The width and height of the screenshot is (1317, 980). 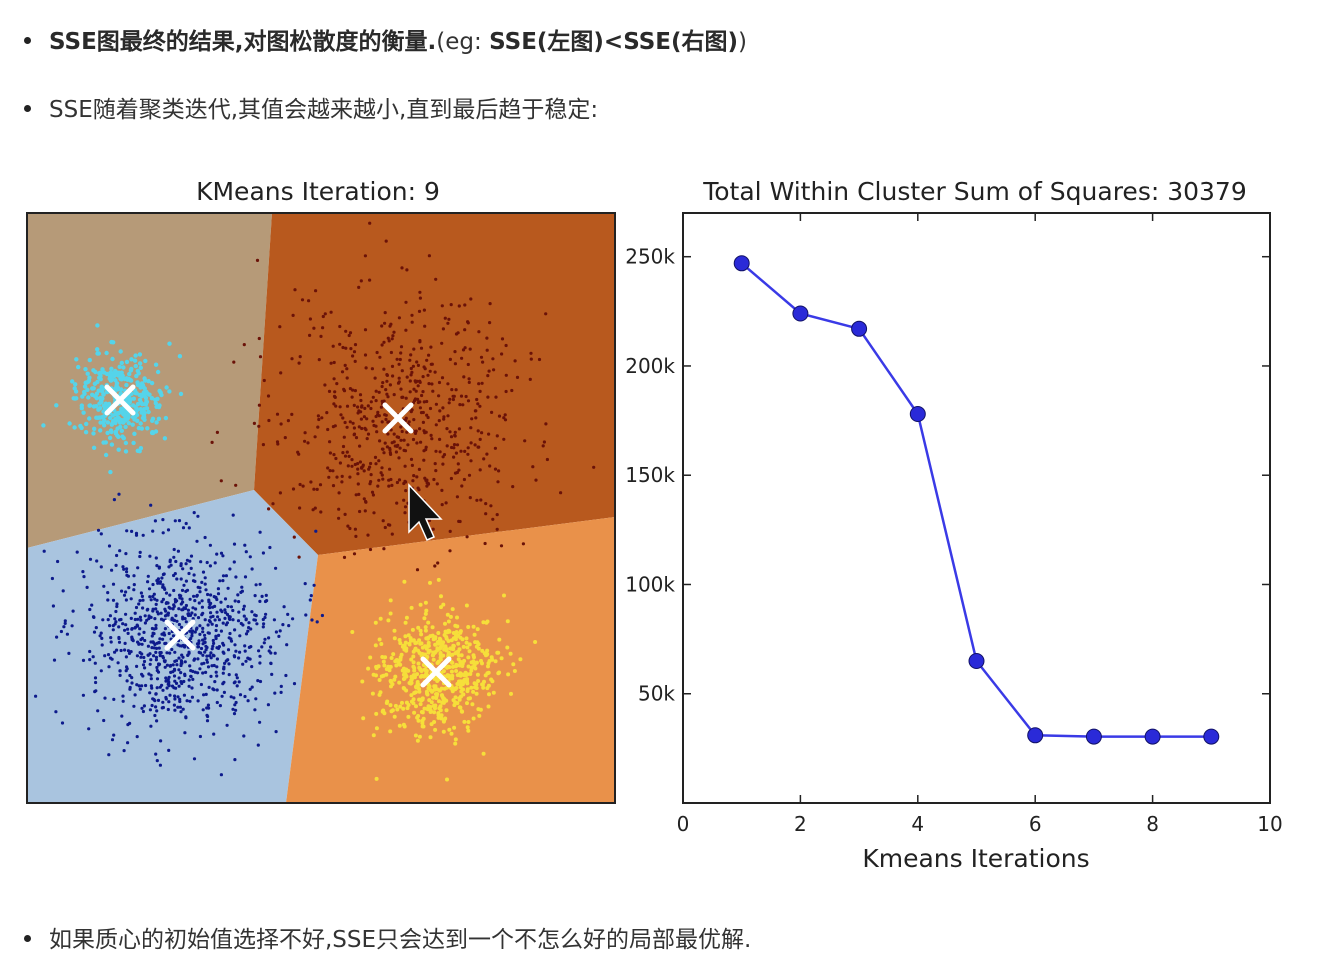 What do you see at coordinates (800, 824) in the screenshot?
I see `x-tick-label: 2` at bounding box center [800, 824].